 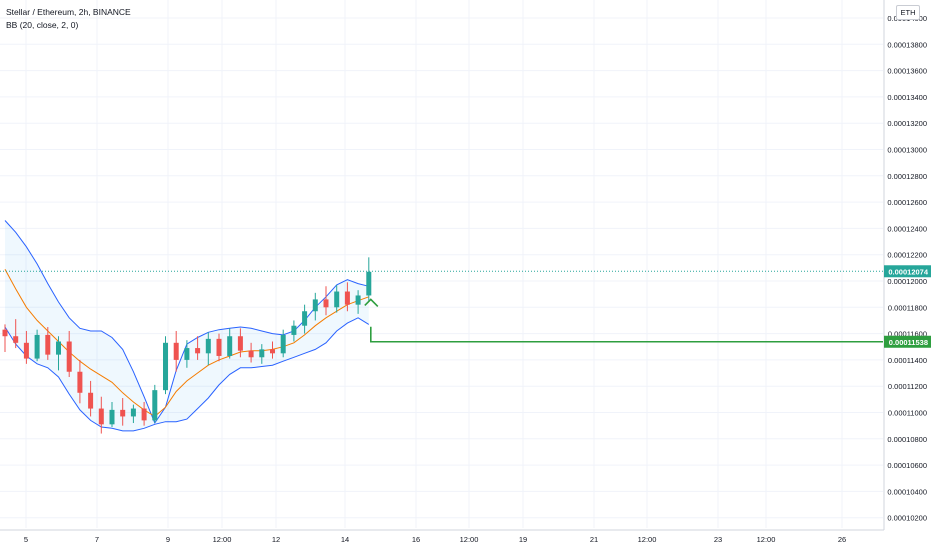 What do you see at coordinates (907, 413) in the screenshot?
I see `y-tick-label: 0.00011000` at bounding box center [907, 413].